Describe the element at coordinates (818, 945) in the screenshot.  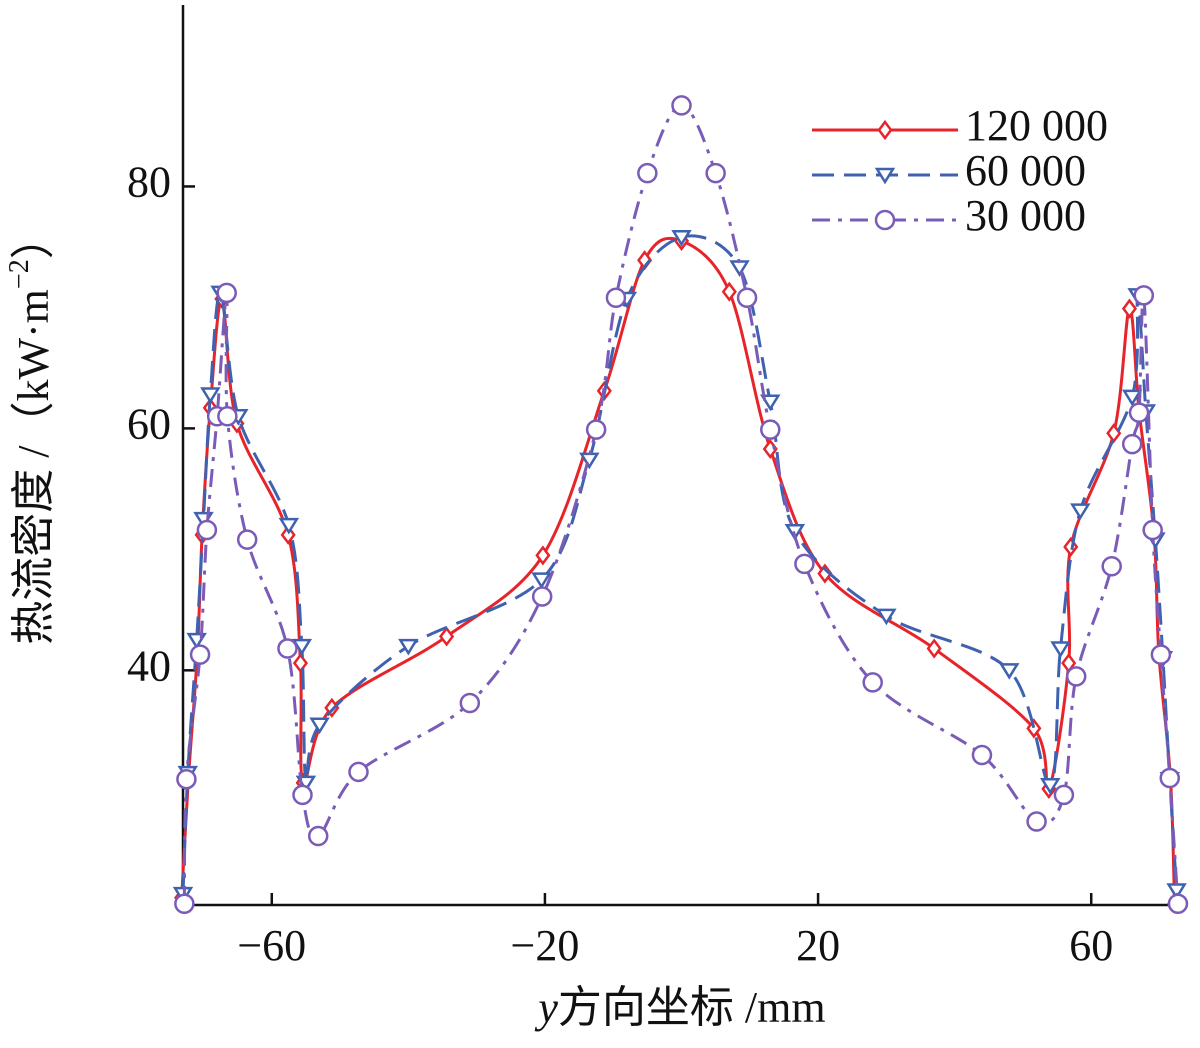
I see `x-tick-label: 20` at that location.